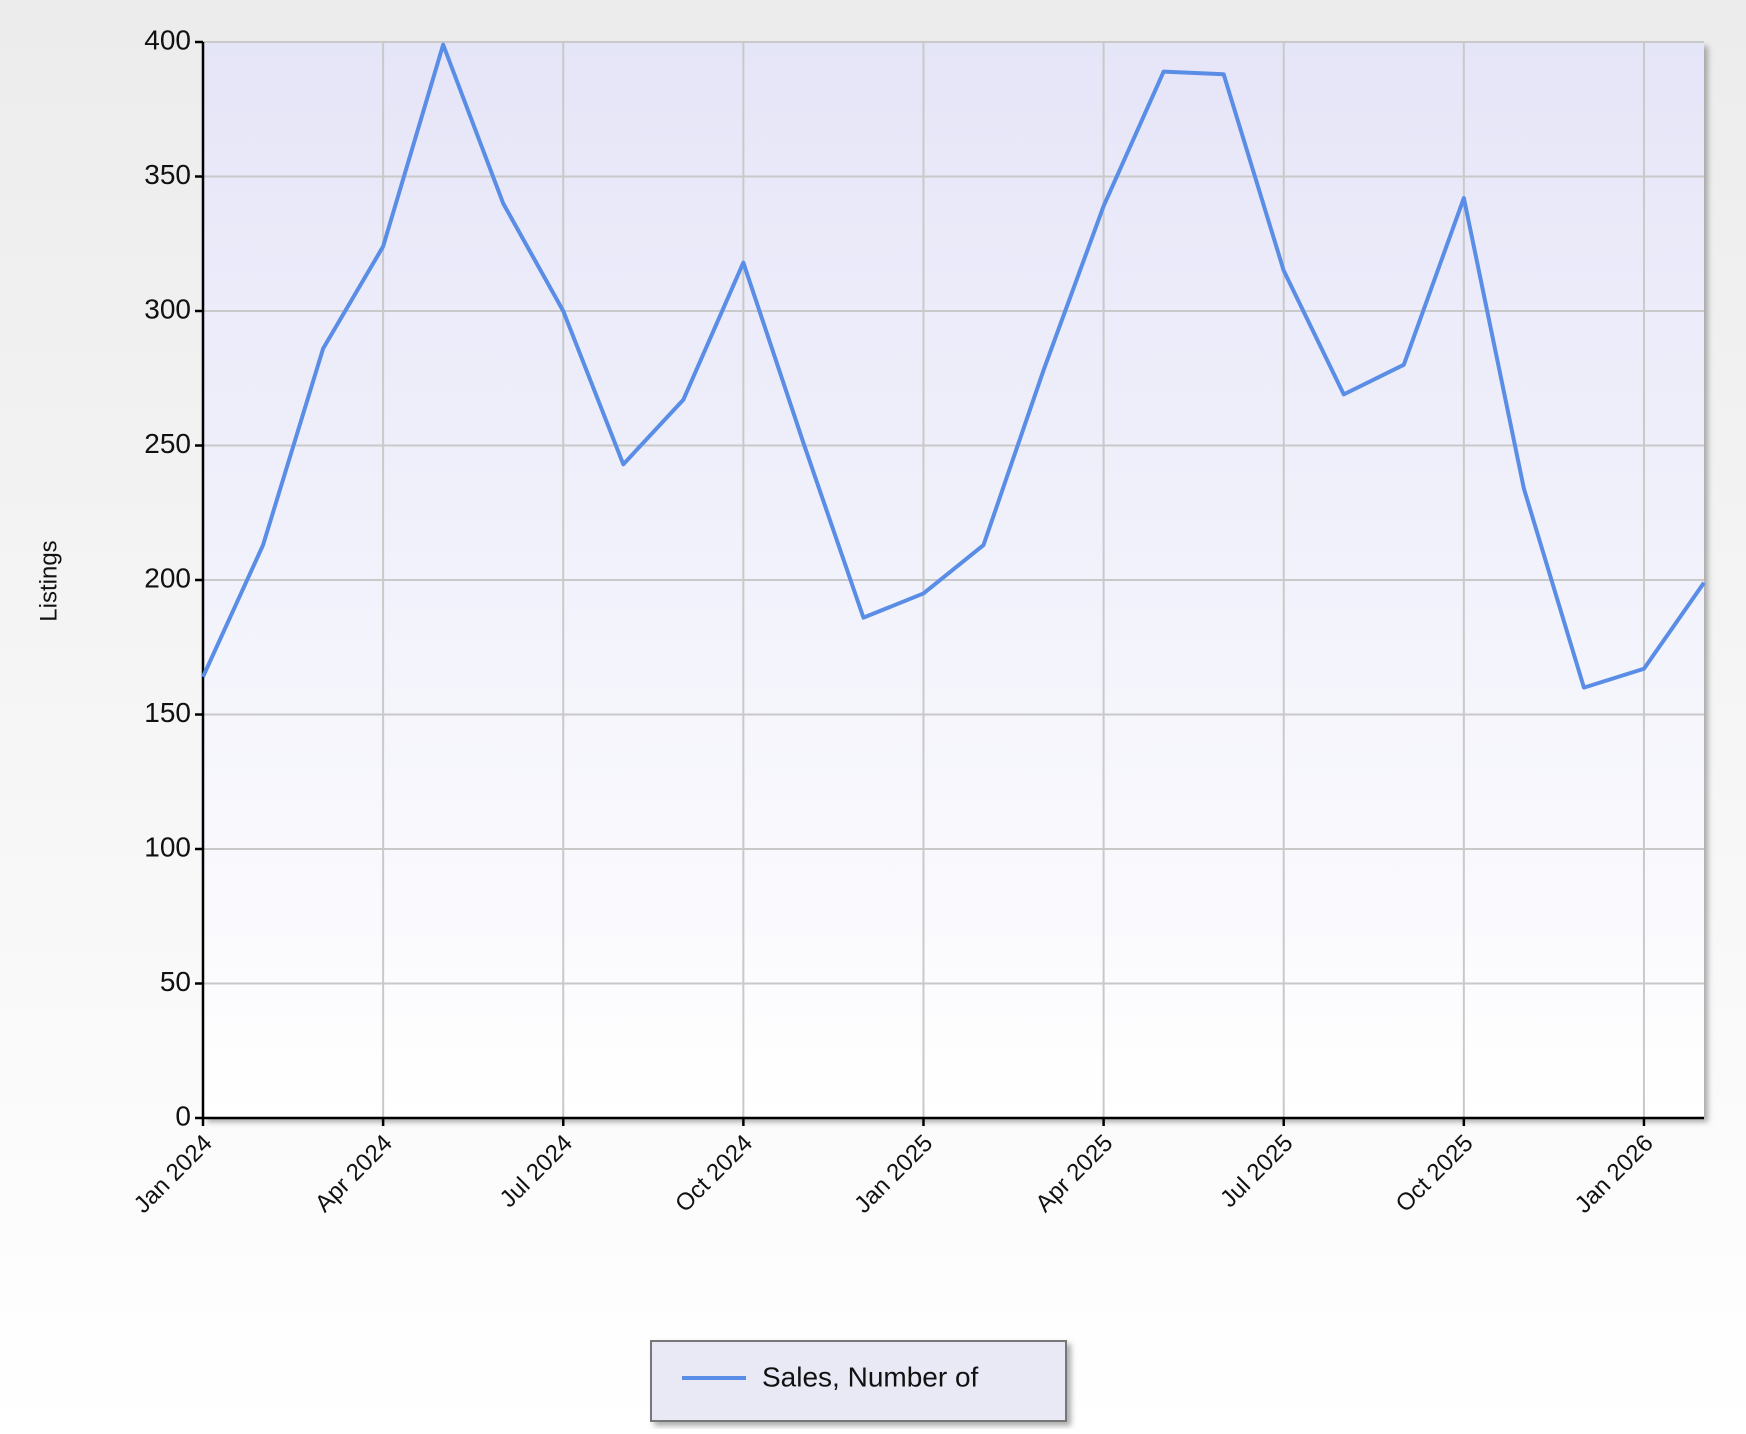  Describe the element at coordinates (173, 1174) in the screenshot. I see `x-tick-label: Jan 2024` at that location.